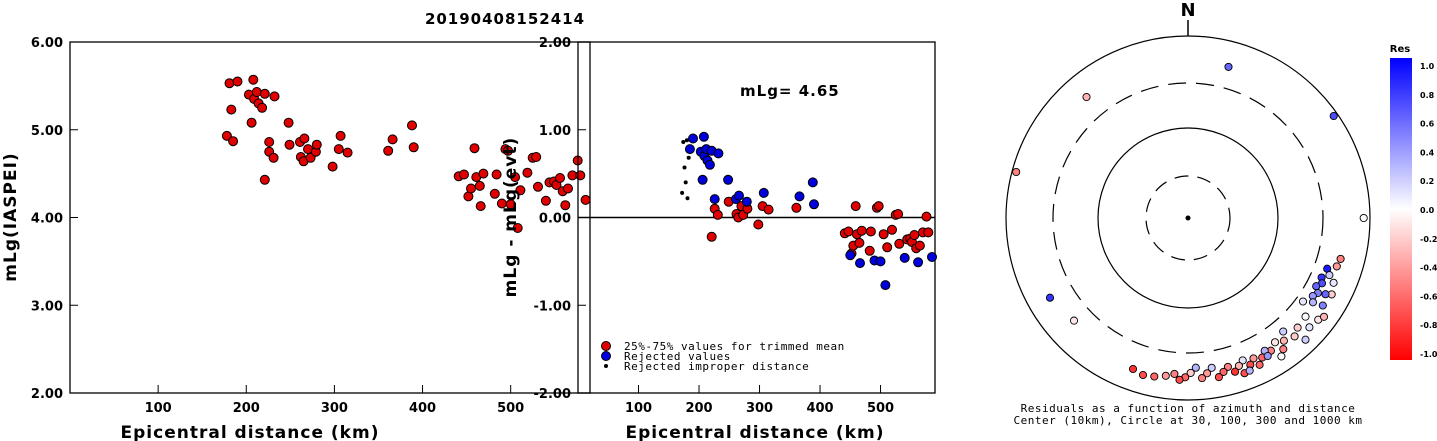 The image size is (1437, 441). I want to click on x-tick-label: 100, so click(158, 408).